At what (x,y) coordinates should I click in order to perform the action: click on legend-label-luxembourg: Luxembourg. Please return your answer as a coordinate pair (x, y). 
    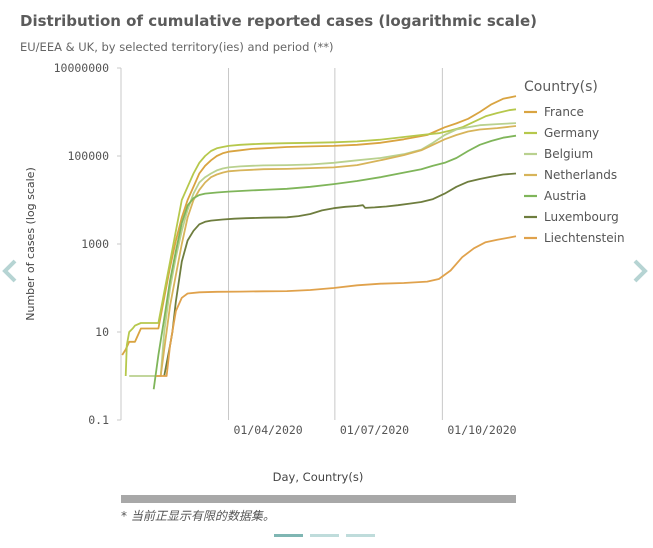
    Looking at the image, I should click on (581, 217).